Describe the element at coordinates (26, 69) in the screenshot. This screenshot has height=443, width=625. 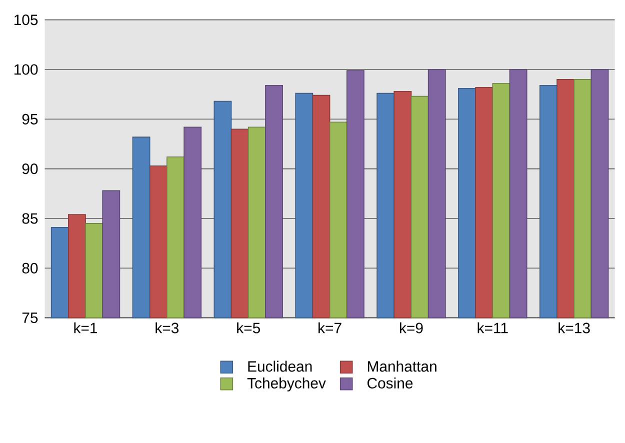
I see `y-tick-label: 100` at that location.